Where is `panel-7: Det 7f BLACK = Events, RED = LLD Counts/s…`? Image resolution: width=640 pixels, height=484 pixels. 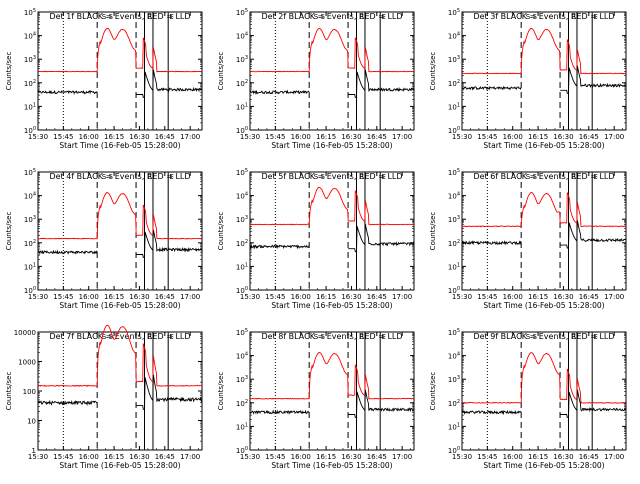 panel-7: Det 7f BLACK = Events, RED = LLD Counts/s… is located at coordinates (104, 397).